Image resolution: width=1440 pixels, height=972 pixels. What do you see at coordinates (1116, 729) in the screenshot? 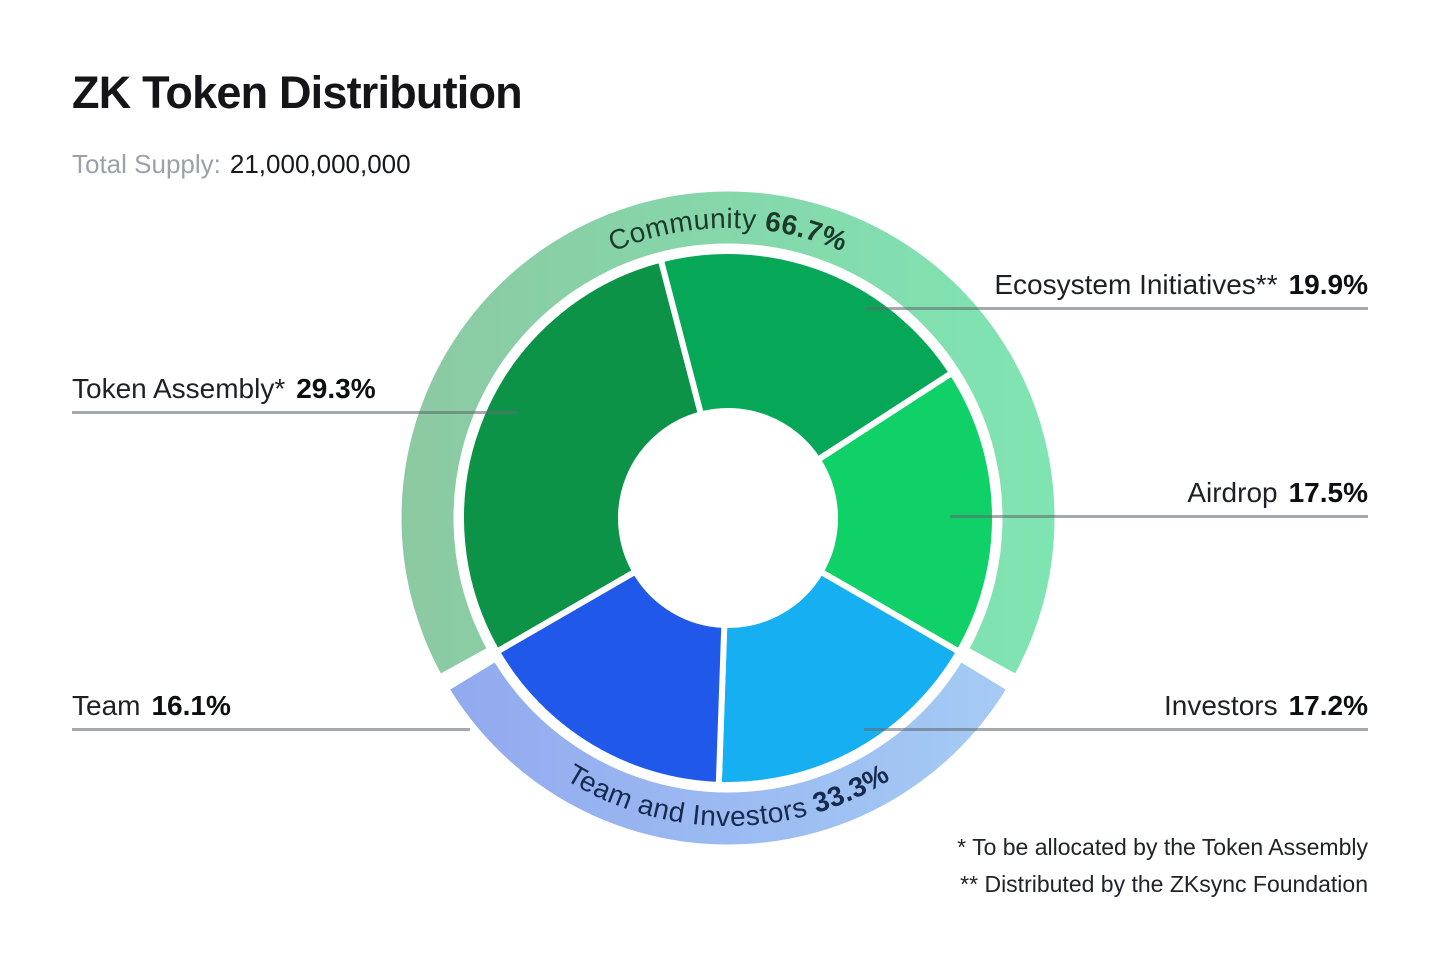
I see `callout-line-investors` at bounding box center [1116, 729].